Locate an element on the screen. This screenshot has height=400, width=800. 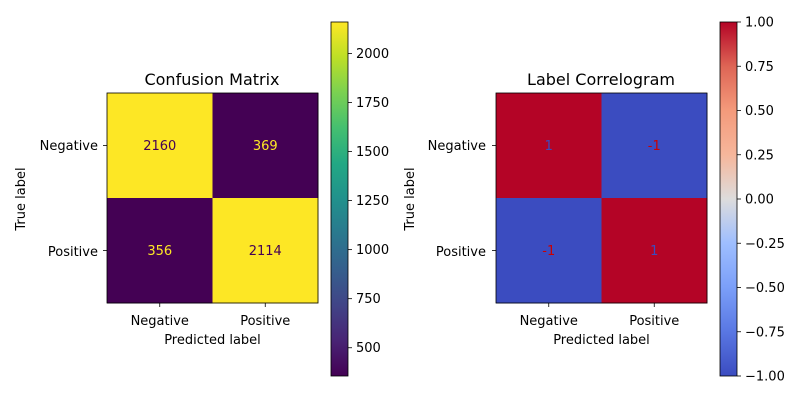
colorbar-tick-label: 500 is located at coordinates (368, 348).